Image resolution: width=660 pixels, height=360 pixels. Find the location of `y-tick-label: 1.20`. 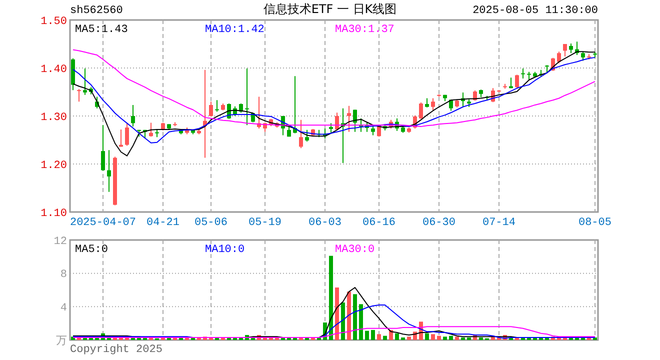

y-tick-label: 1.20 is located at coordinates (53, 166).